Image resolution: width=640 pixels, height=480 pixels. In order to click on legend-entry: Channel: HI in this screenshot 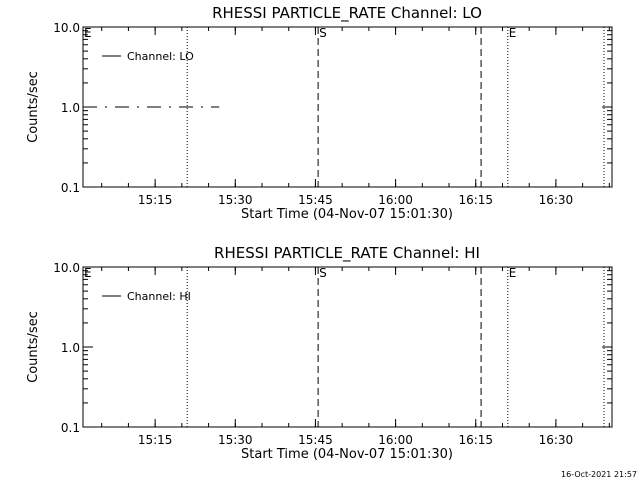, I will do `click(159, 296)`.